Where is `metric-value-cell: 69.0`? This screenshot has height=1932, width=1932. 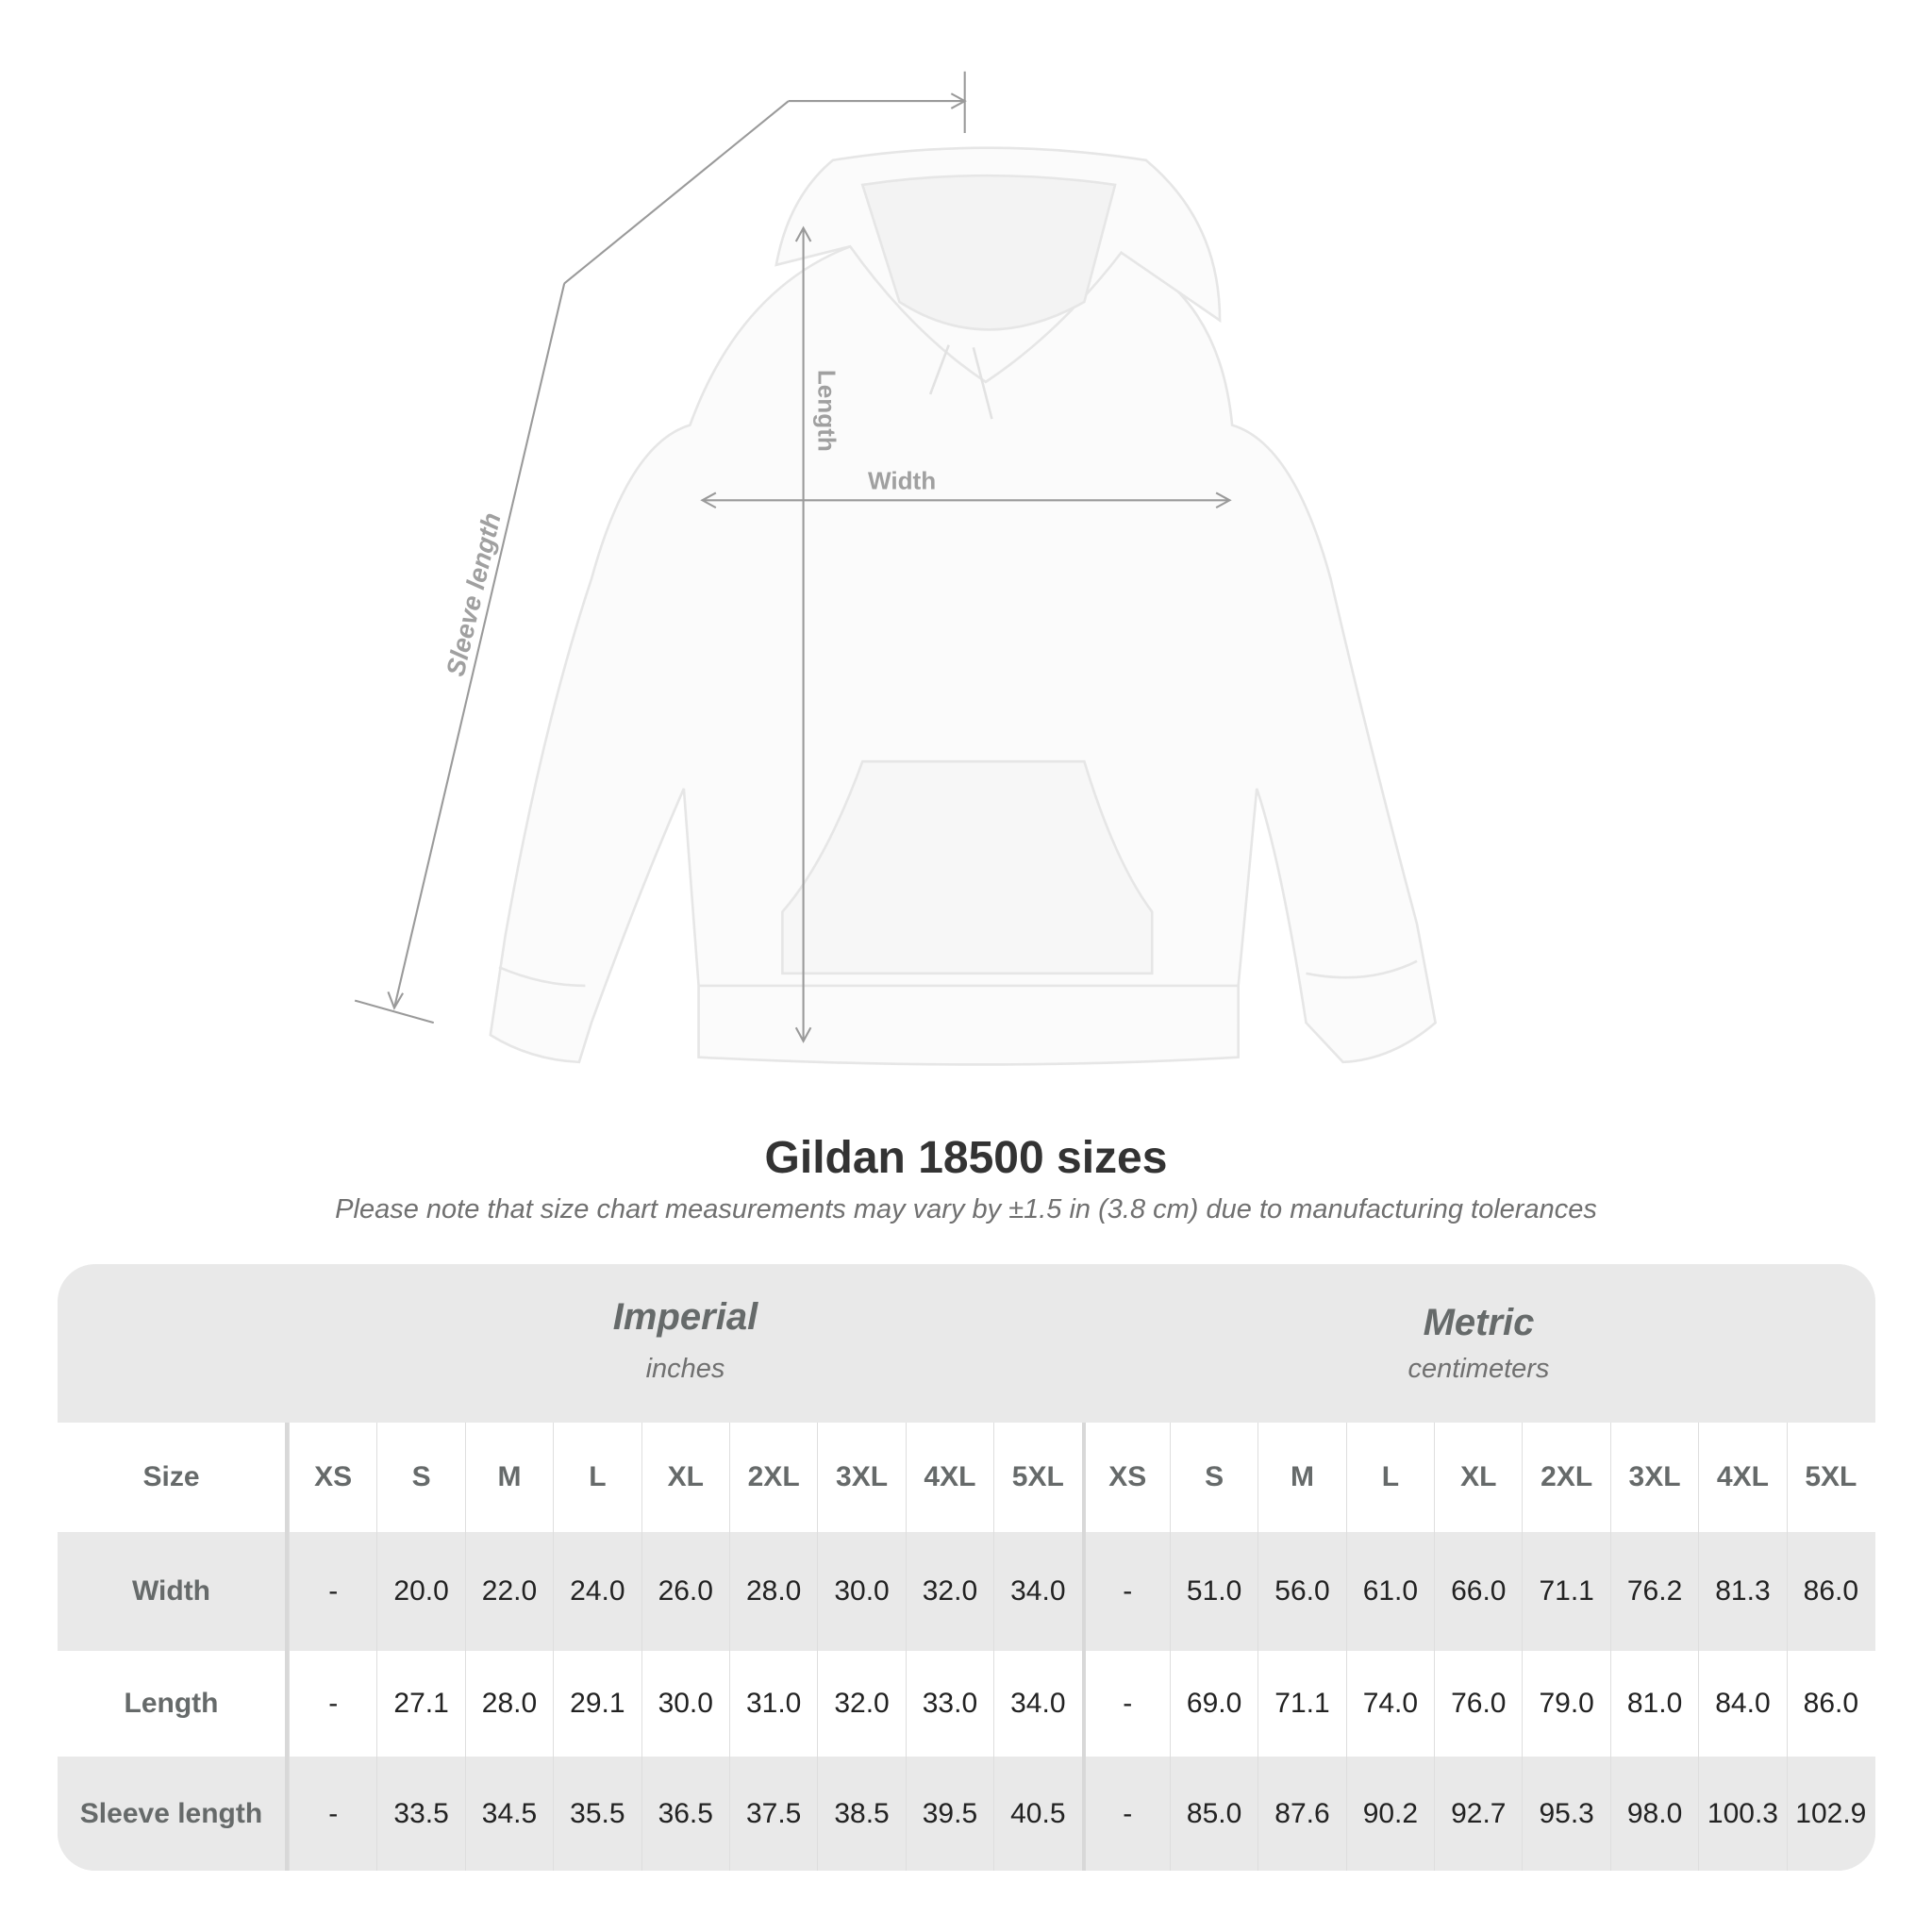
metric-value-cell: 69.0 is located at coordinates (1213, 1704).